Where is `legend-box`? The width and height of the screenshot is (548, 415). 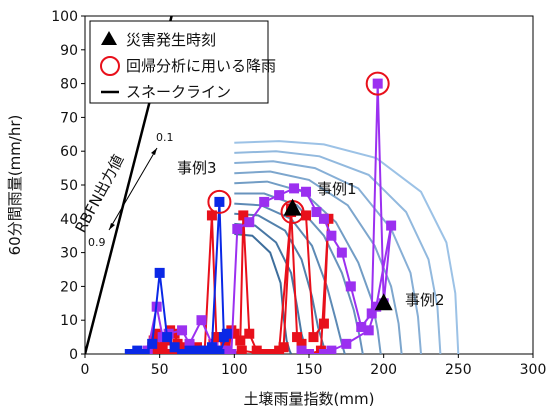 legend-box is located at coordinates (179, 62).